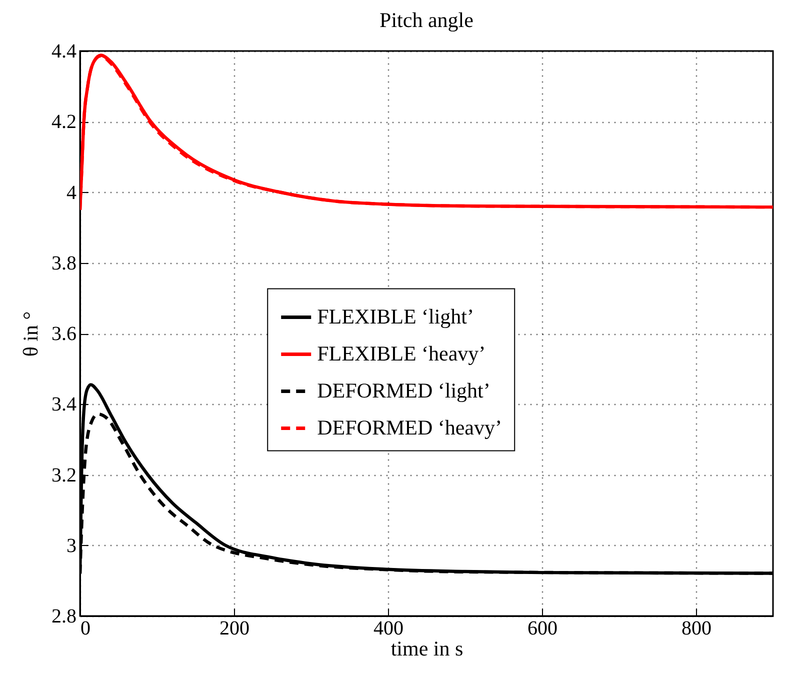 The width and height of the screenshot is (791, 679). Describe the element at coordinates (64, 617) in the screenshot. I see `y-tick-label: 2.8` at that location.